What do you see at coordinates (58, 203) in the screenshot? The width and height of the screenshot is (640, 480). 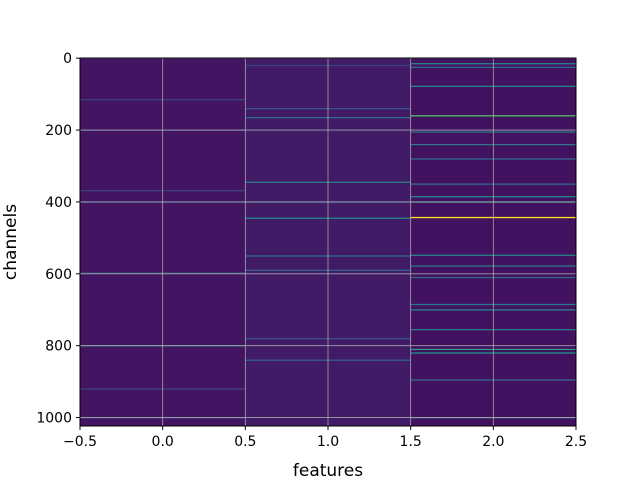 I see `y-tick-label: 400` at bounding box center [58, 203].